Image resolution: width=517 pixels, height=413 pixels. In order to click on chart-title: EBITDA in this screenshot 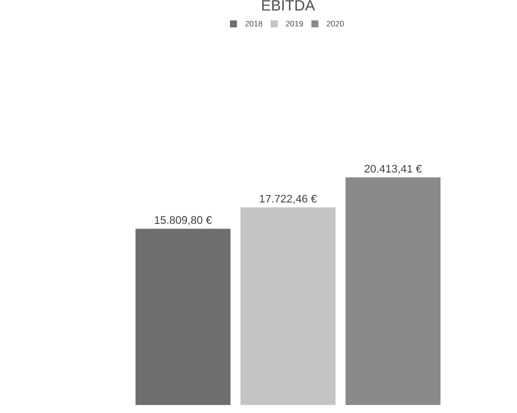, I will do `click(288, 5)`.